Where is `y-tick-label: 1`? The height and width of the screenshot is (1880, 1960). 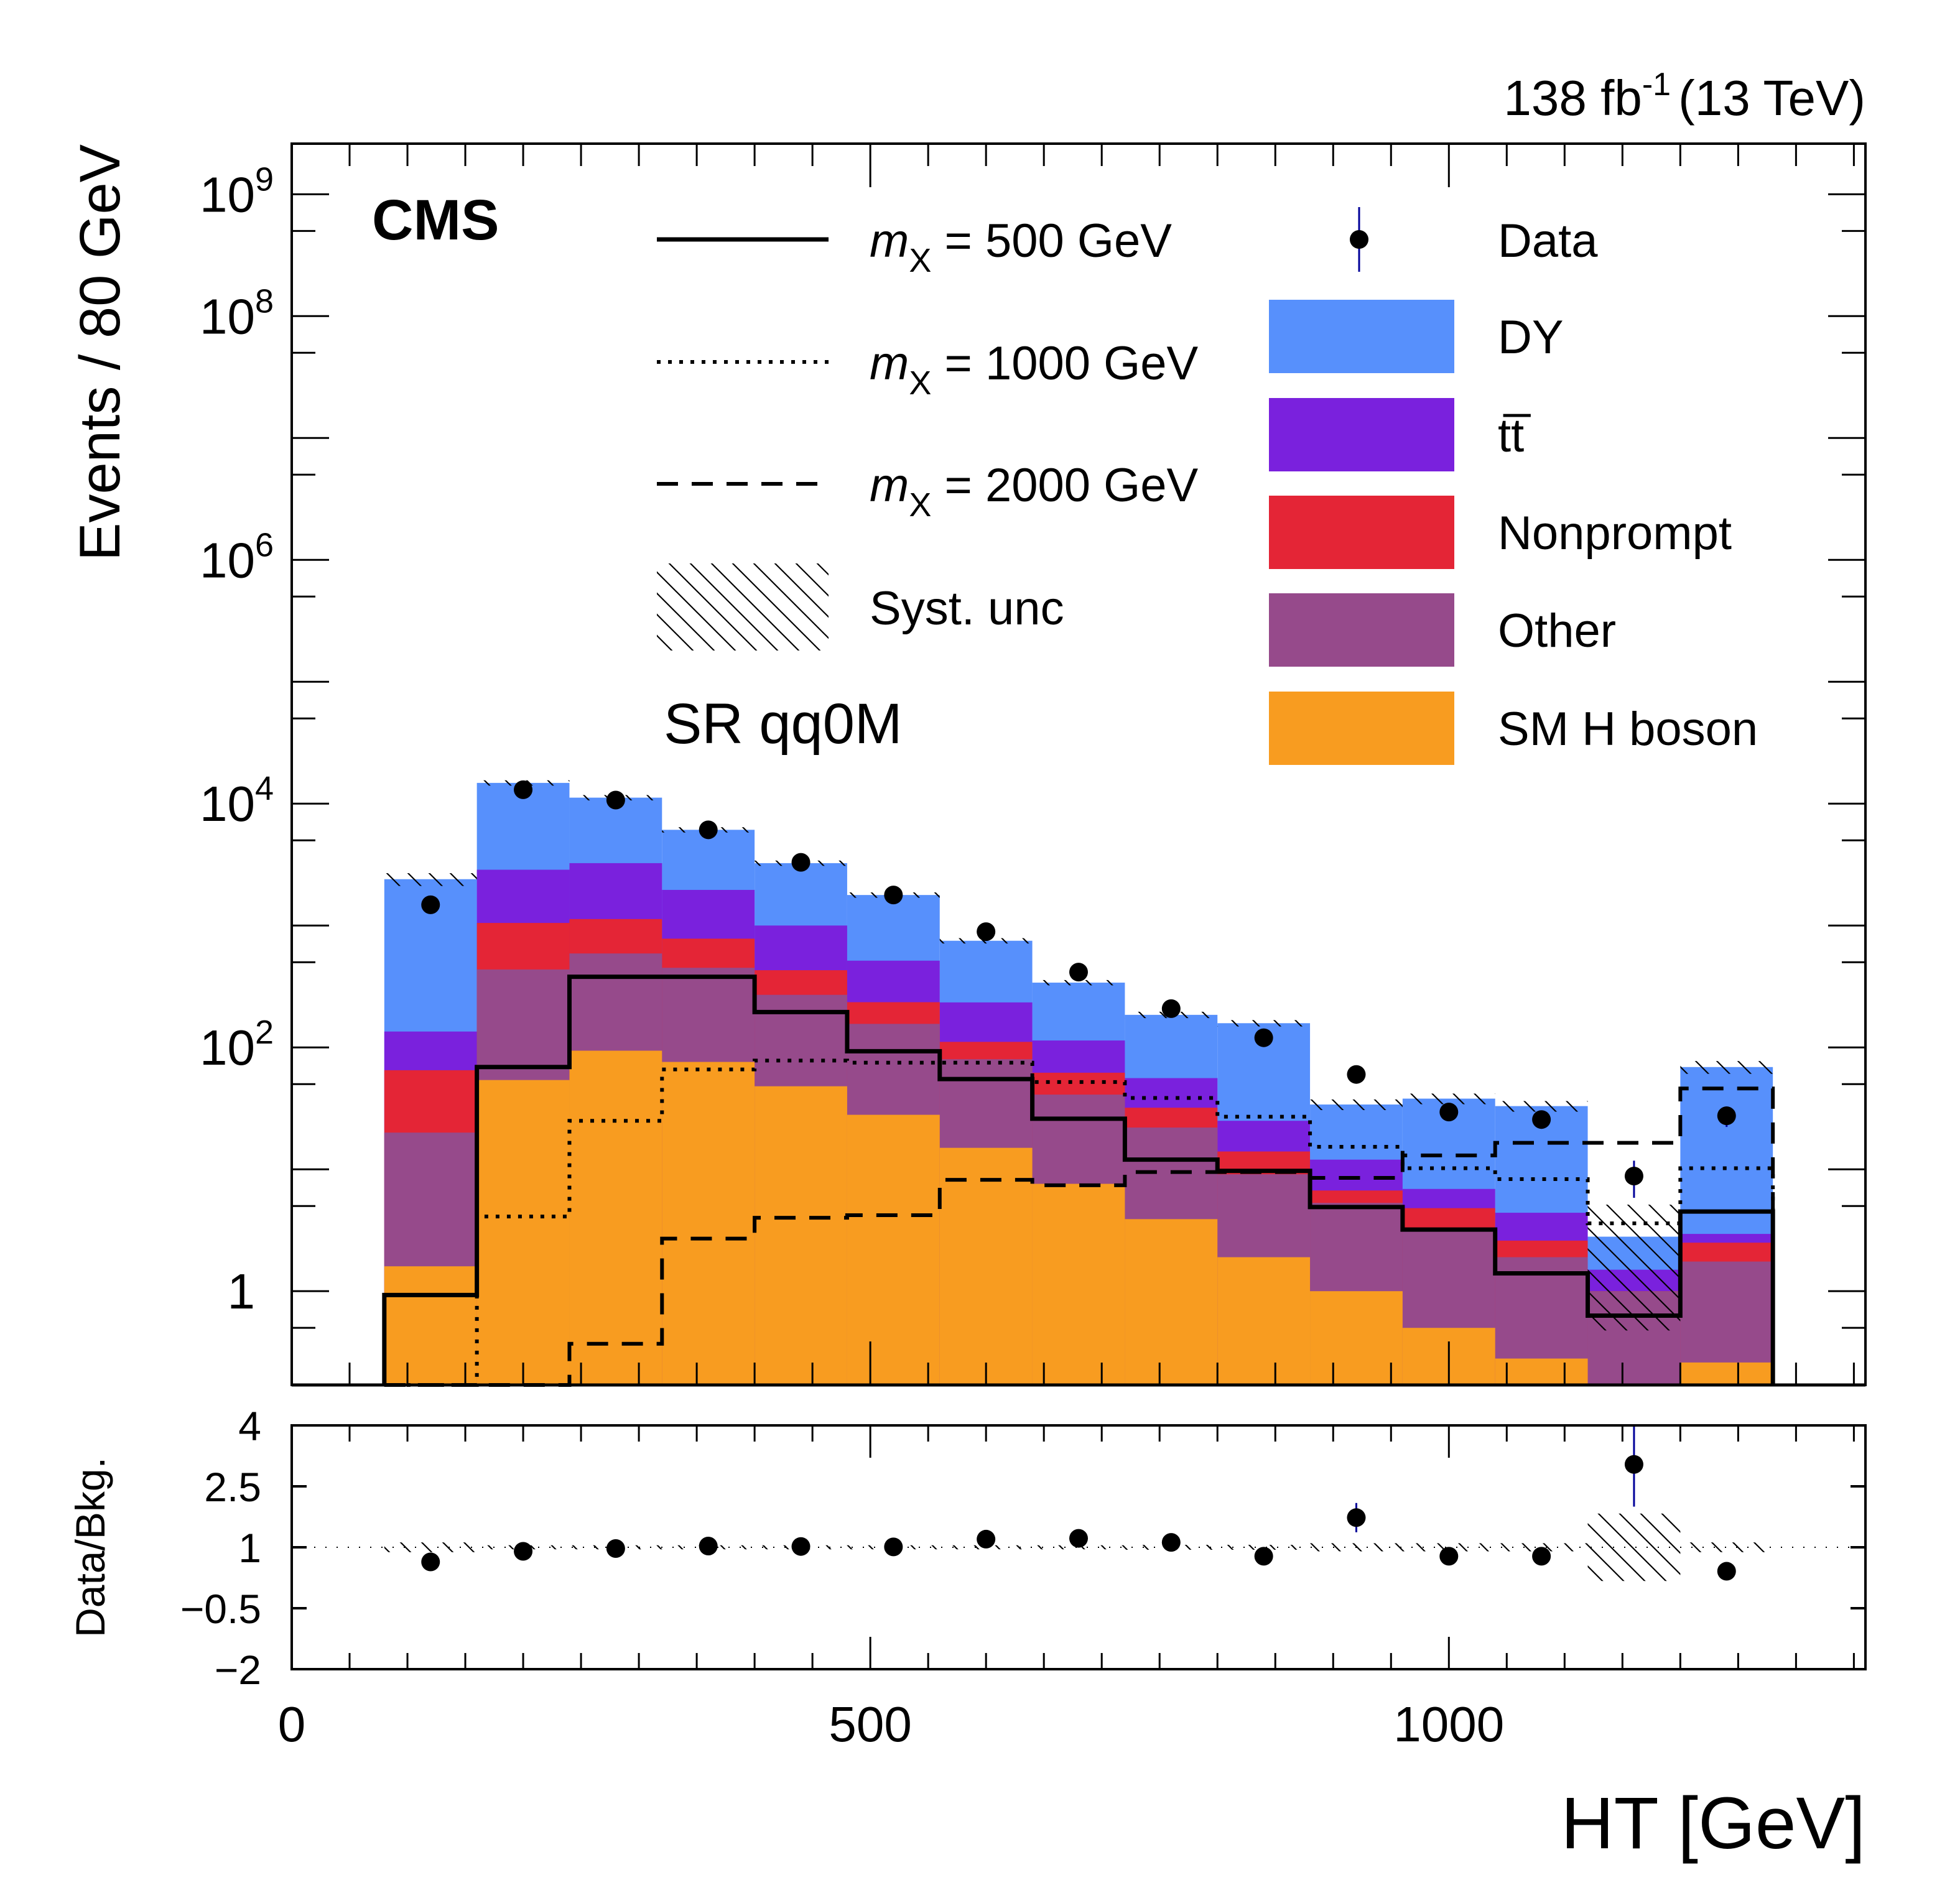
y-tick-label: 1 is located at coordinates (242, 1291).